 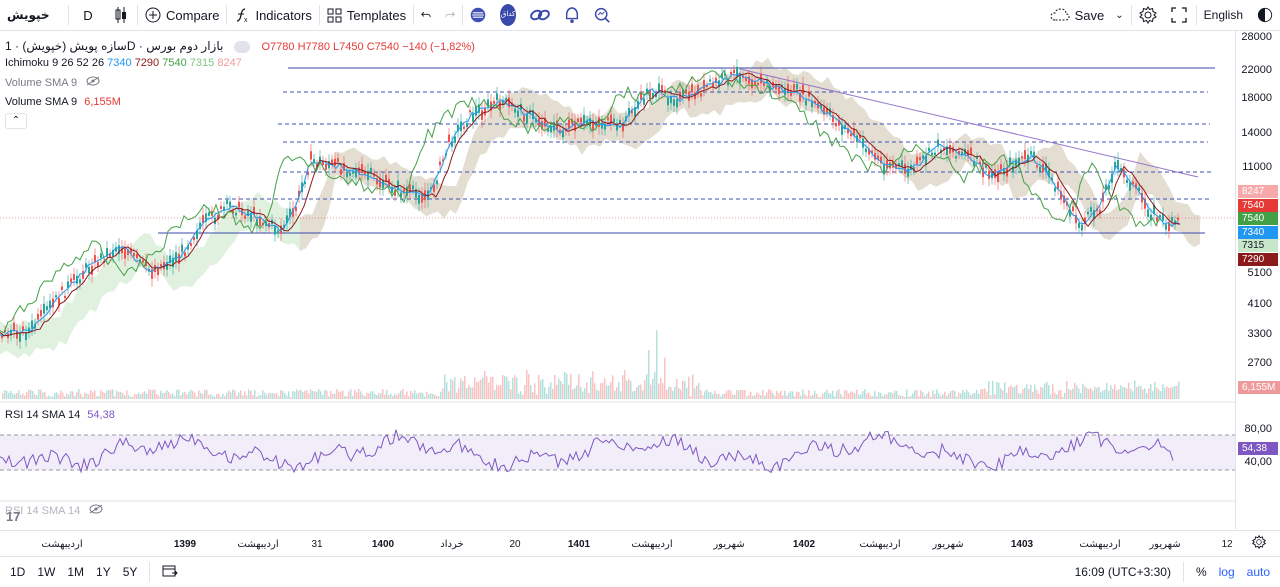 What do you see at coordinates (515, 544) in the screenshot?
I see `time-label: 20` at bounding box center [515, 544].